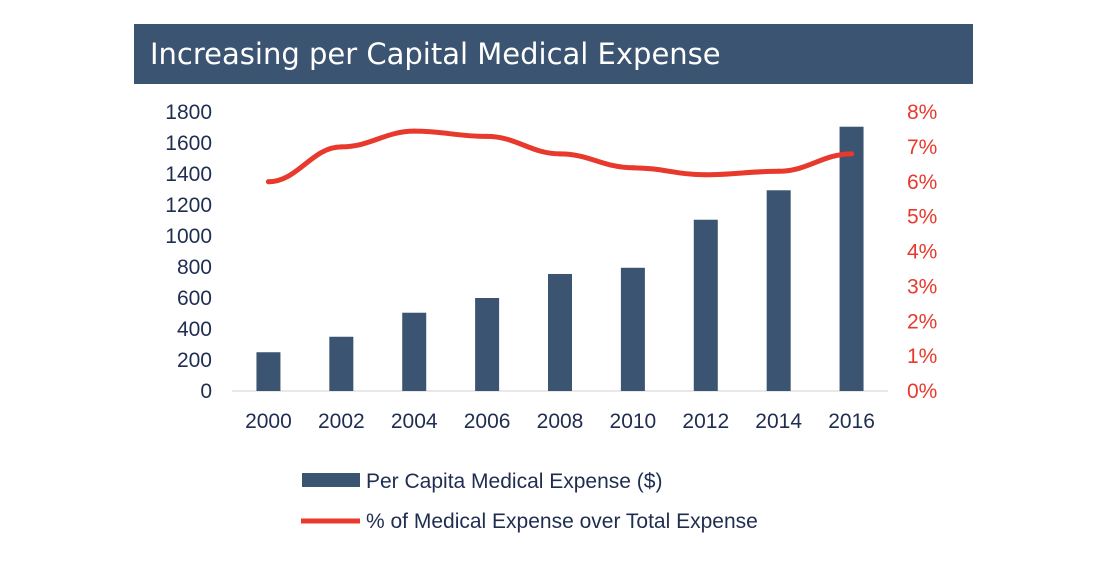 The image size is (1106, 566). What do you see at coordinates (778, 421) in the screenshot?
I see `x-tick-label: 2014` at bounding box center [778, 421].